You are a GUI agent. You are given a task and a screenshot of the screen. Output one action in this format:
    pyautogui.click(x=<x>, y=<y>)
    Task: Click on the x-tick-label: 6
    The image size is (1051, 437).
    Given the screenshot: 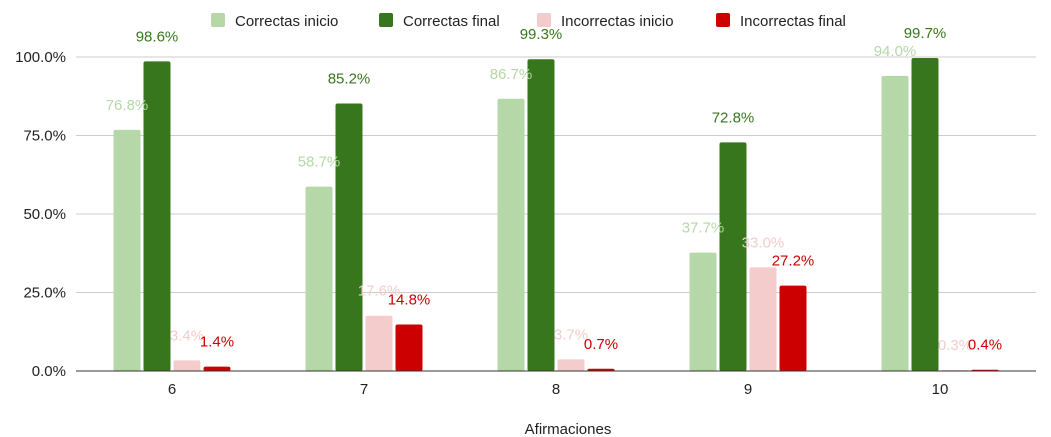 What is the action you would take?
    pyautogui.click(x=172, y=389)
    